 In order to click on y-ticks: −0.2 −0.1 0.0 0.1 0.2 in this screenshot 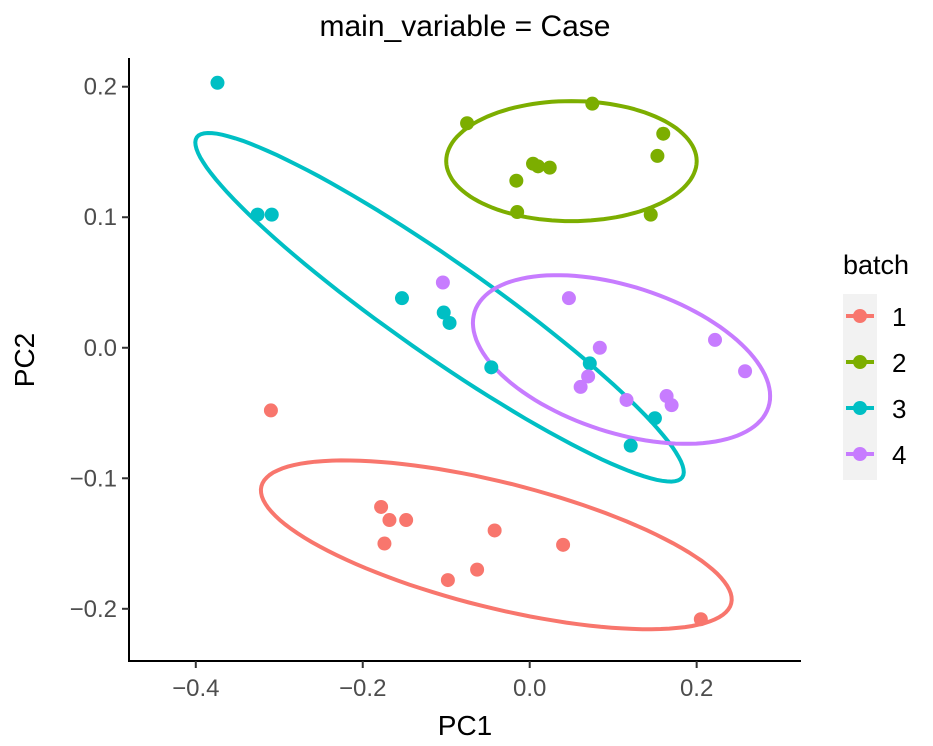, I will do `click(99, 348)`.